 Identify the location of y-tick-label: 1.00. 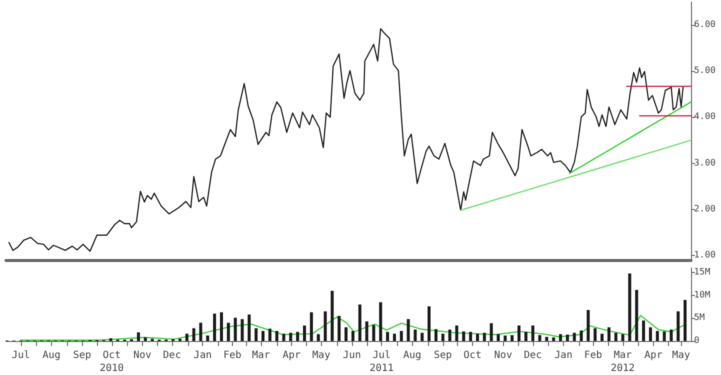
(705, 255).